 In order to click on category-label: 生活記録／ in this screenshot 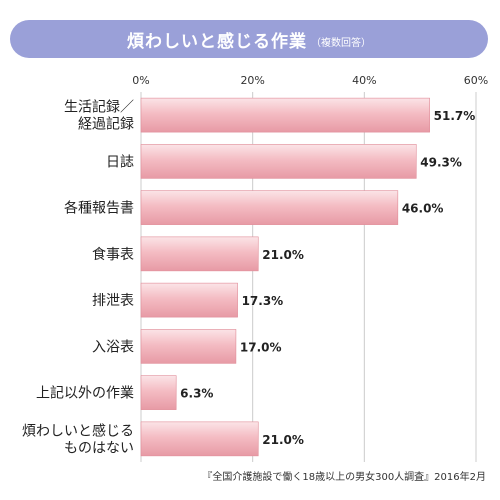, I will do `click(99, 107)`.